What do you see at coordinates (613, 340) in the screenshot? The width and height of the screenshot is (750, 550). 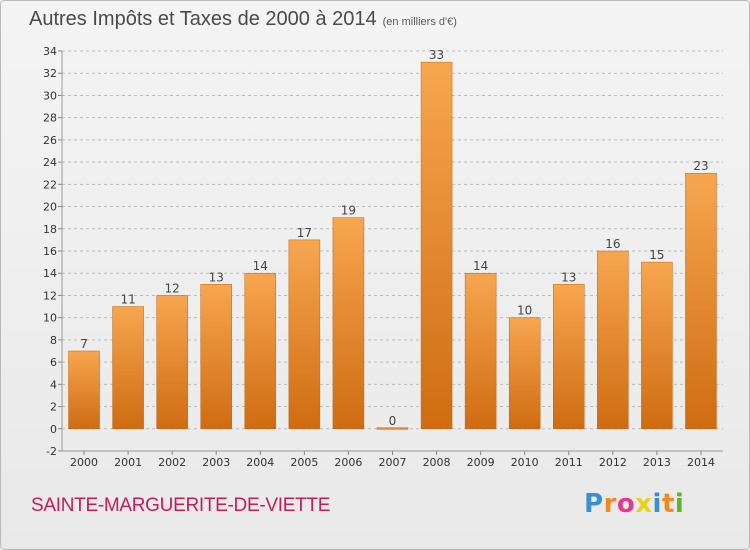 I see `bar-2012` at bounding box center [613, 340].